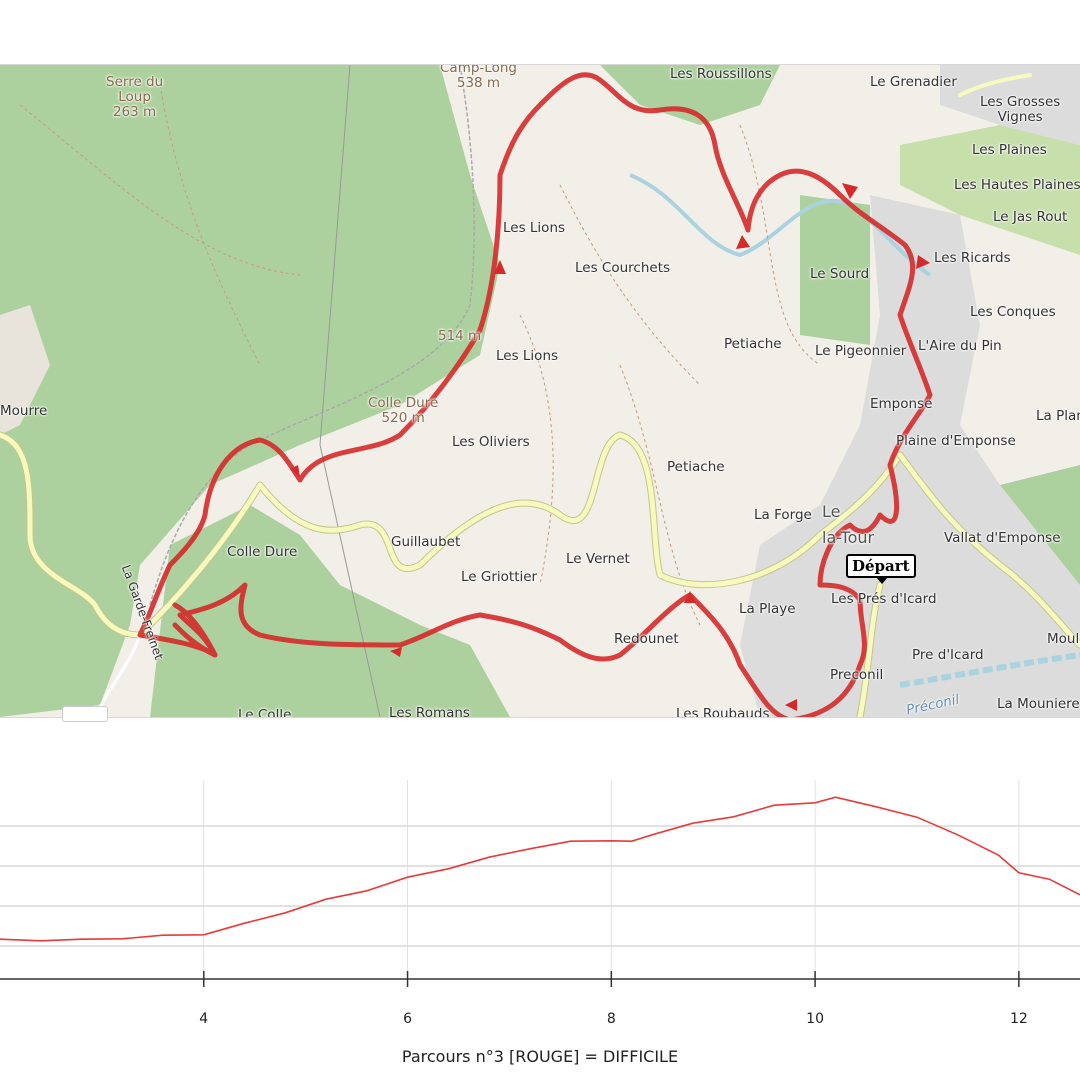  I want to click on place-label: Serre du Loup 263 m, so click(135, 97).